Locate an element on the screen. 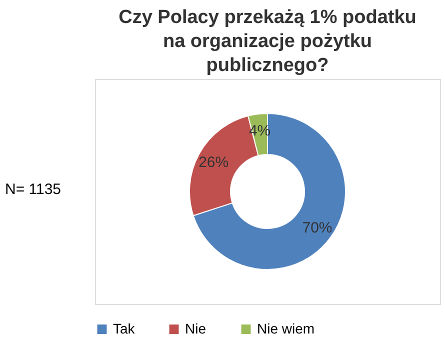 This screenshot has width=445, height=350. legend-label: Nie is located at coordinates (195, 328).